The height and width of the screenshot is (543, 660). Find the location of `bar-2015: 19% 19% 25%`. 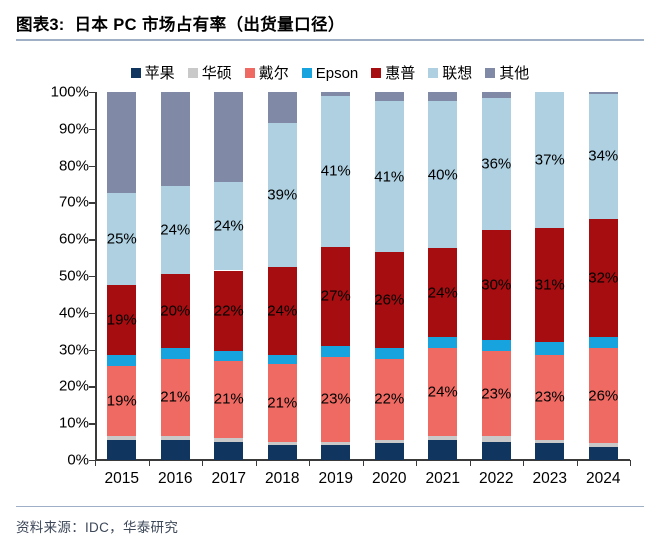

bar-2015: 19% 19% 25% is located at coordinates (122, 276).